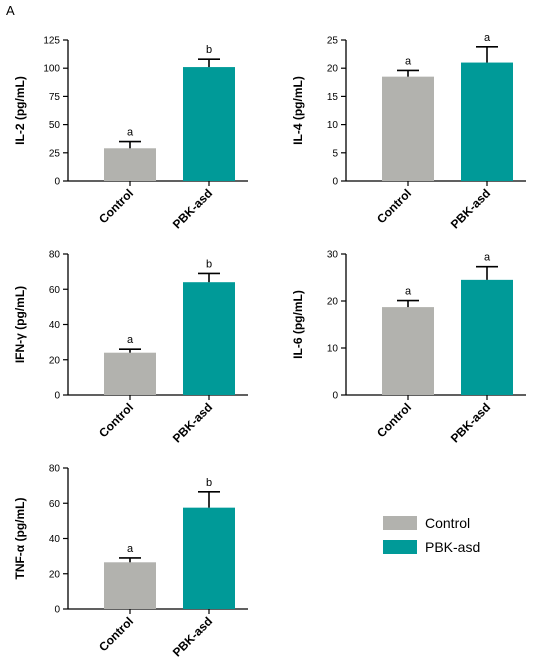 This screenshot has width=550, height=669. I want to click on chart1-ylabel: IL-4 (pg/mL), so click(298, 110).